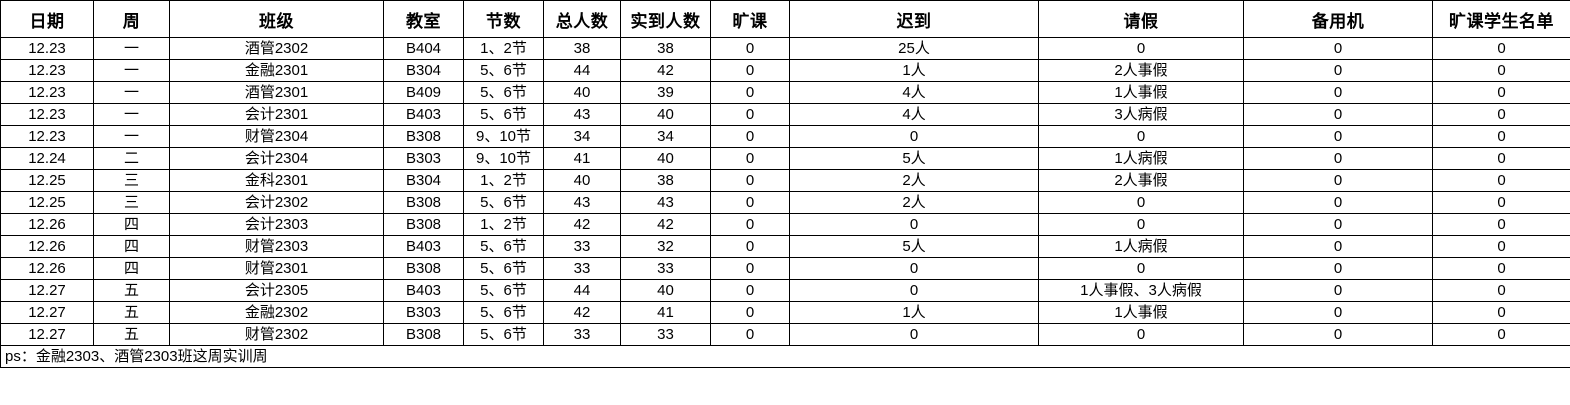 The width and height of the screenshot is (1570, 405). Describe the element at coordinates (914, 19) in the screenshot. I see `column-header-late: 迟到` at that location.